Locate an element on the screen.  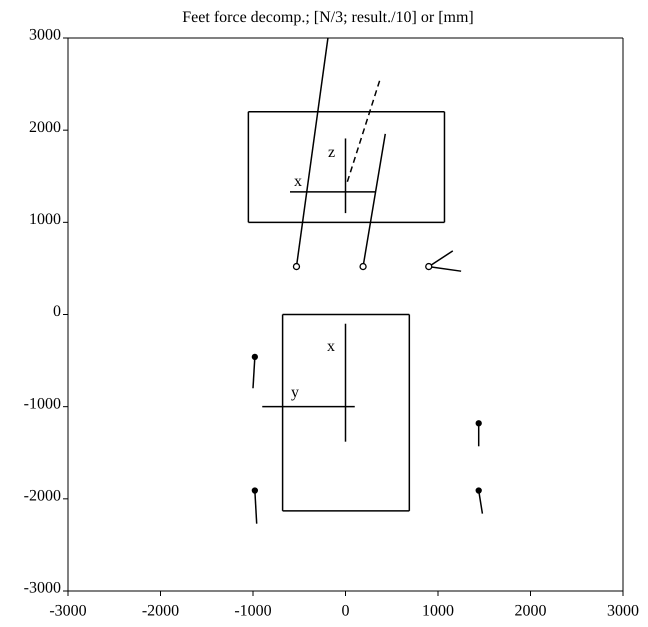
x-tick-label: 0 is located at coordinates (346, 611).